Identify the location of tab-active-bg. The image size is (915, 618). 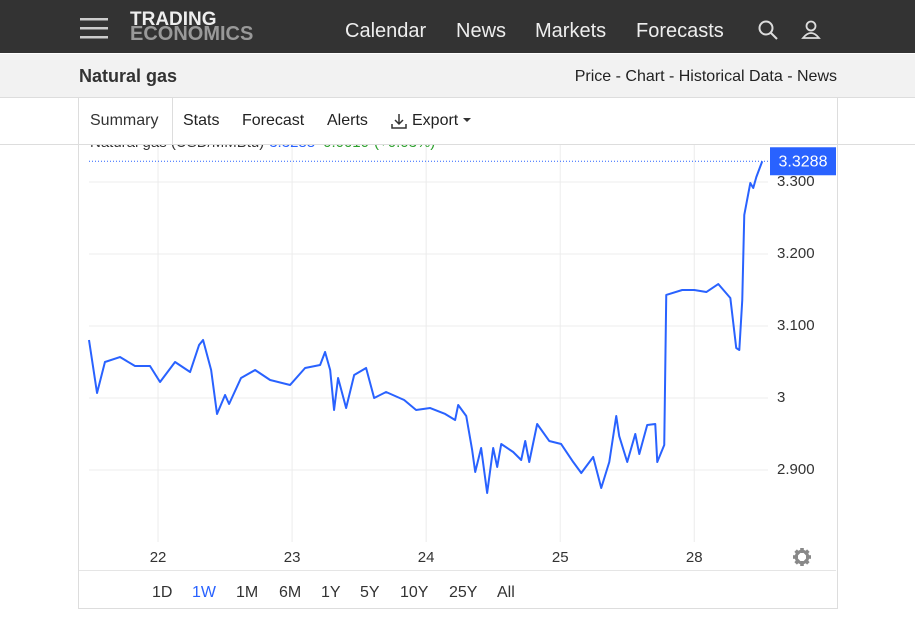
(125, 121).